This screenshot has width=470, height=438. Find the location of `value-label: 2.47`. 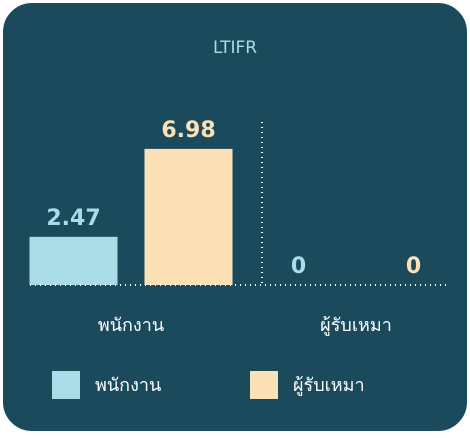

value-label: 2.47 is located at coordinates (73, 218).